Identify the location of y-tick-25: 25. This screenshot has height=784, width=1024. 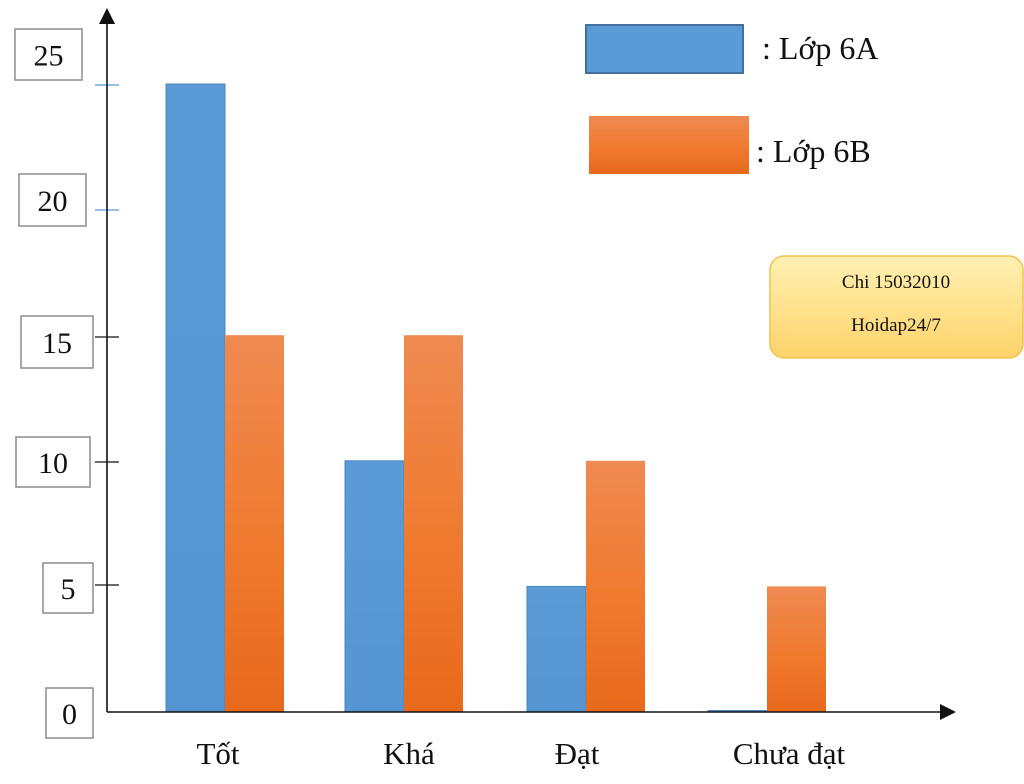
(48, 54).